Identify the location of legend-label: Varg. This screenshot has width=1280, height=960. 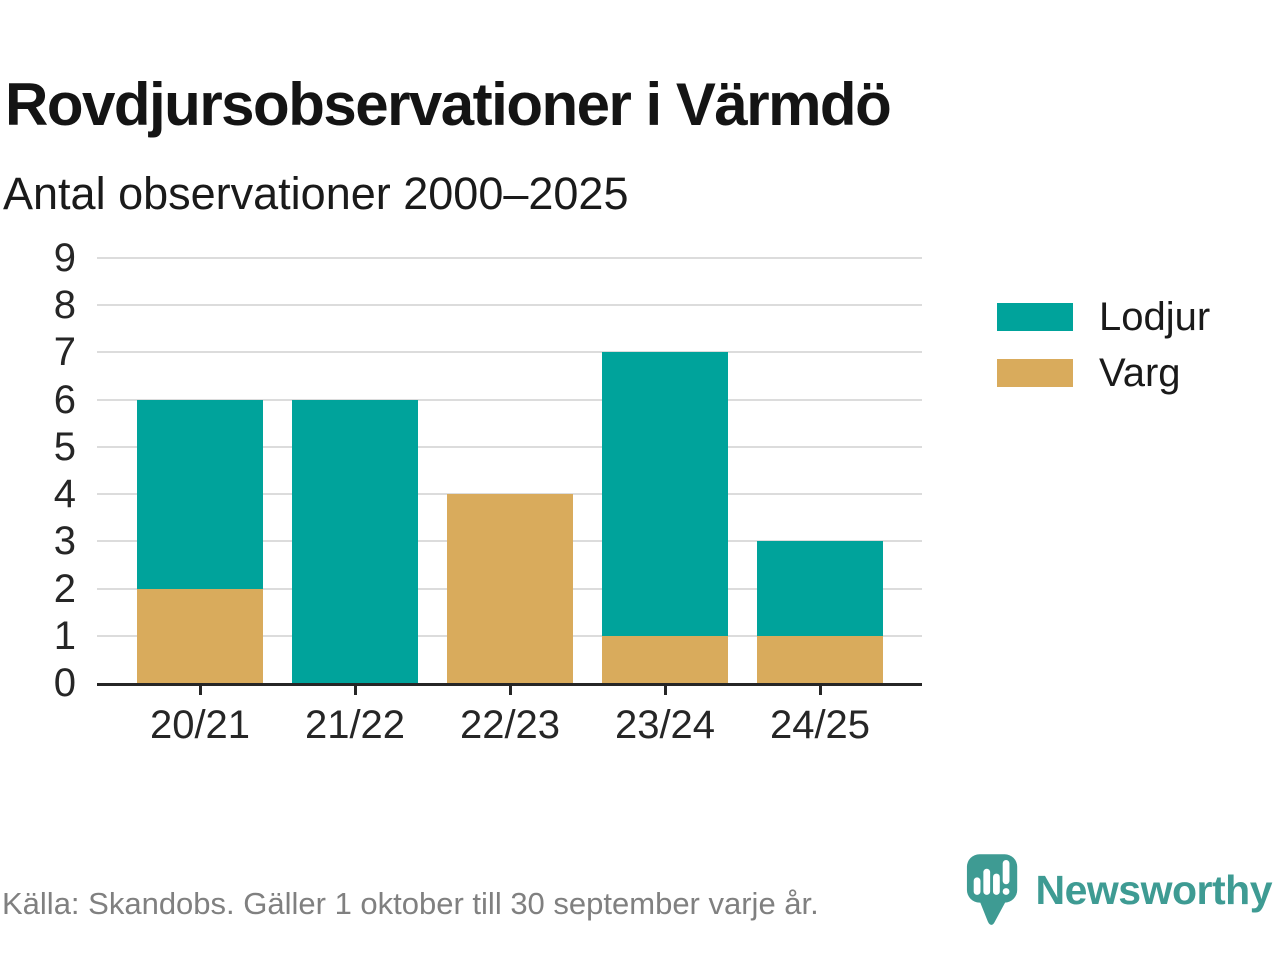
(1140, 373).